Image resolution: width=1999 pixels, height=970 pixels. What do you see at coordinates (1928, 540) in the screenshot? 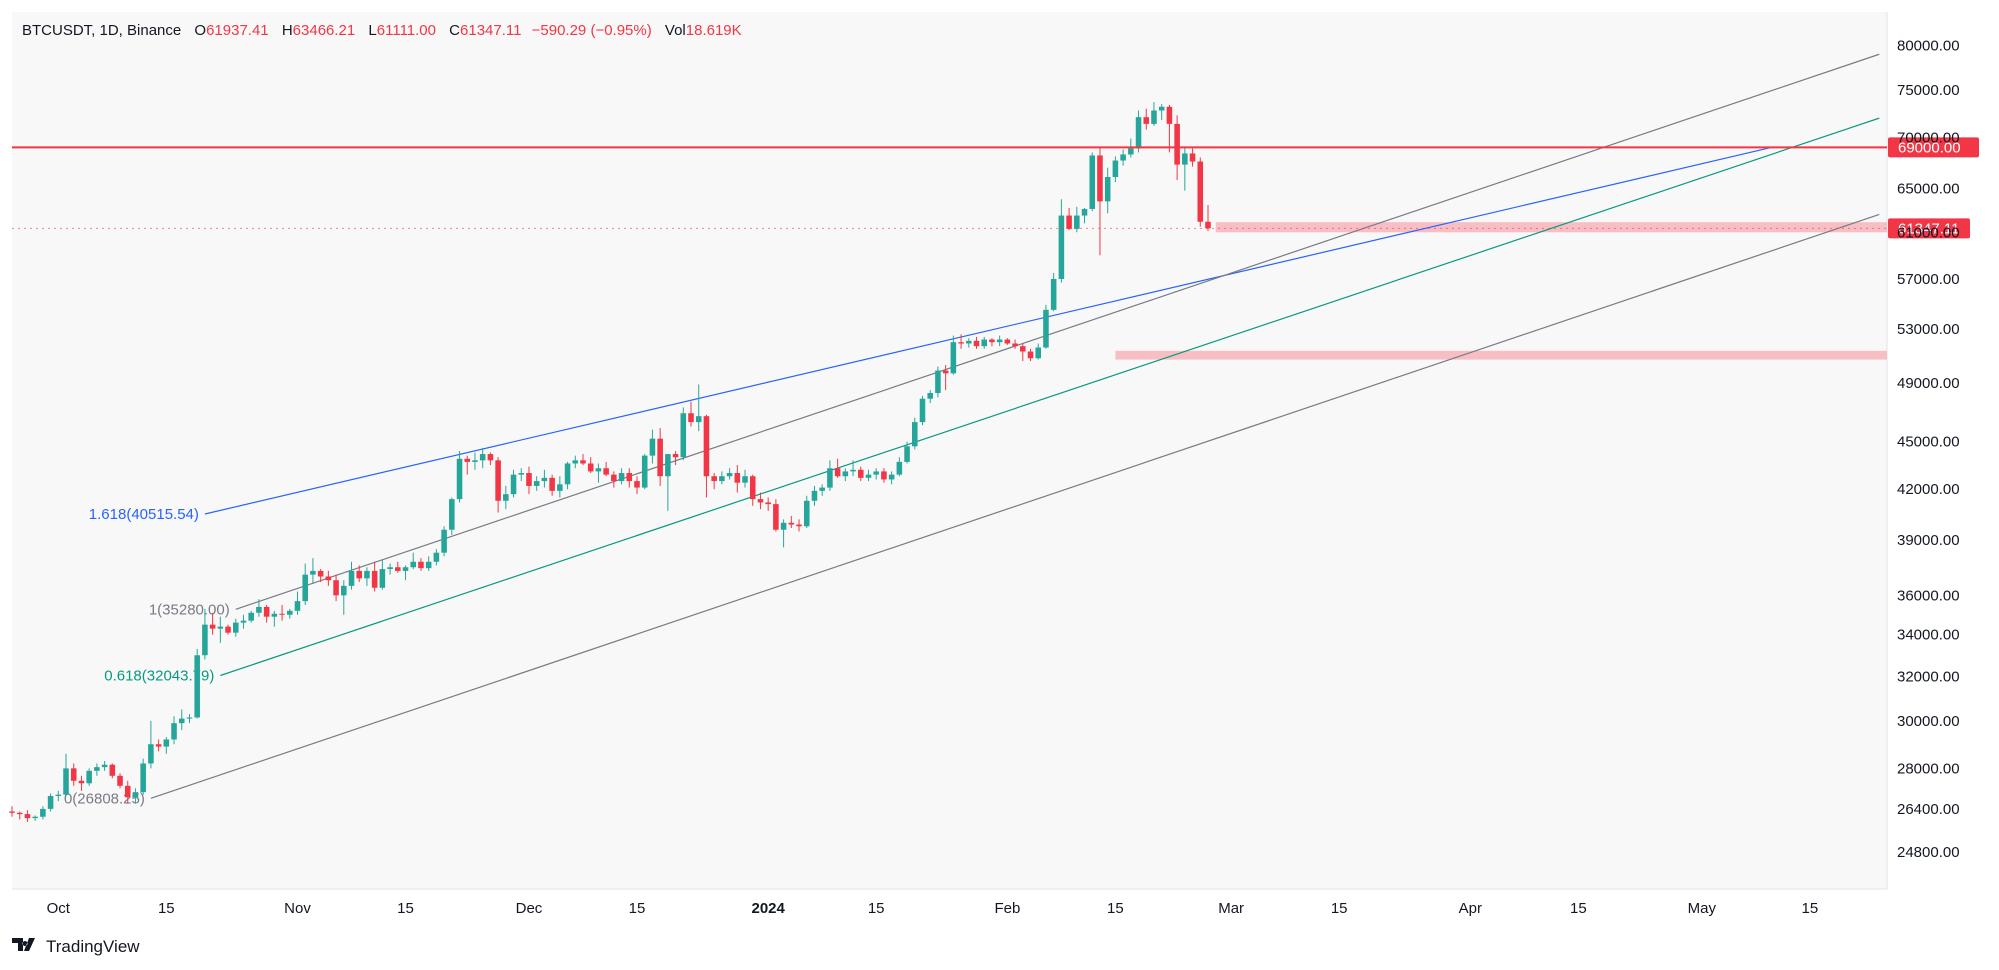
I see `y-tick-label: 39000.00` at bounding box center [1928, 540].